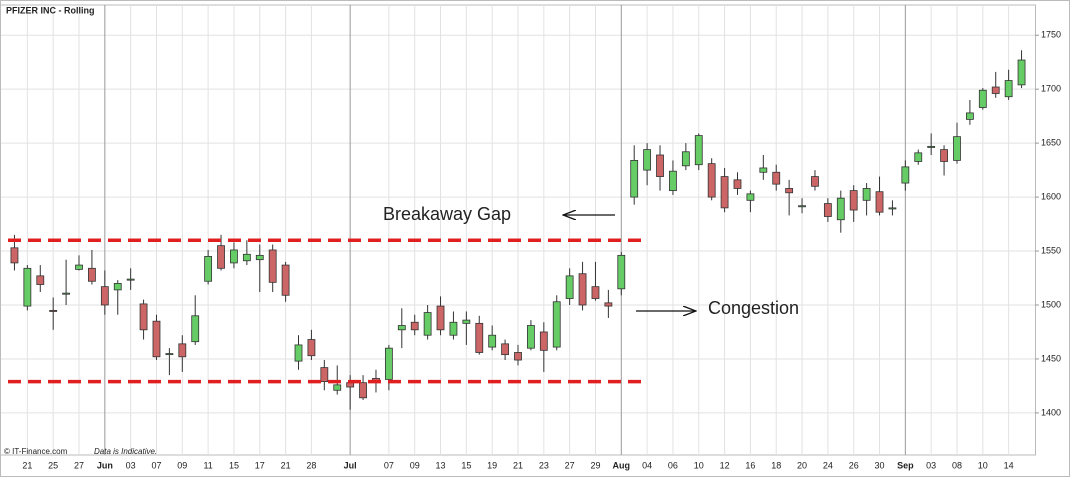  I want to click on x-tick-label: Sep, so click(905, 465).